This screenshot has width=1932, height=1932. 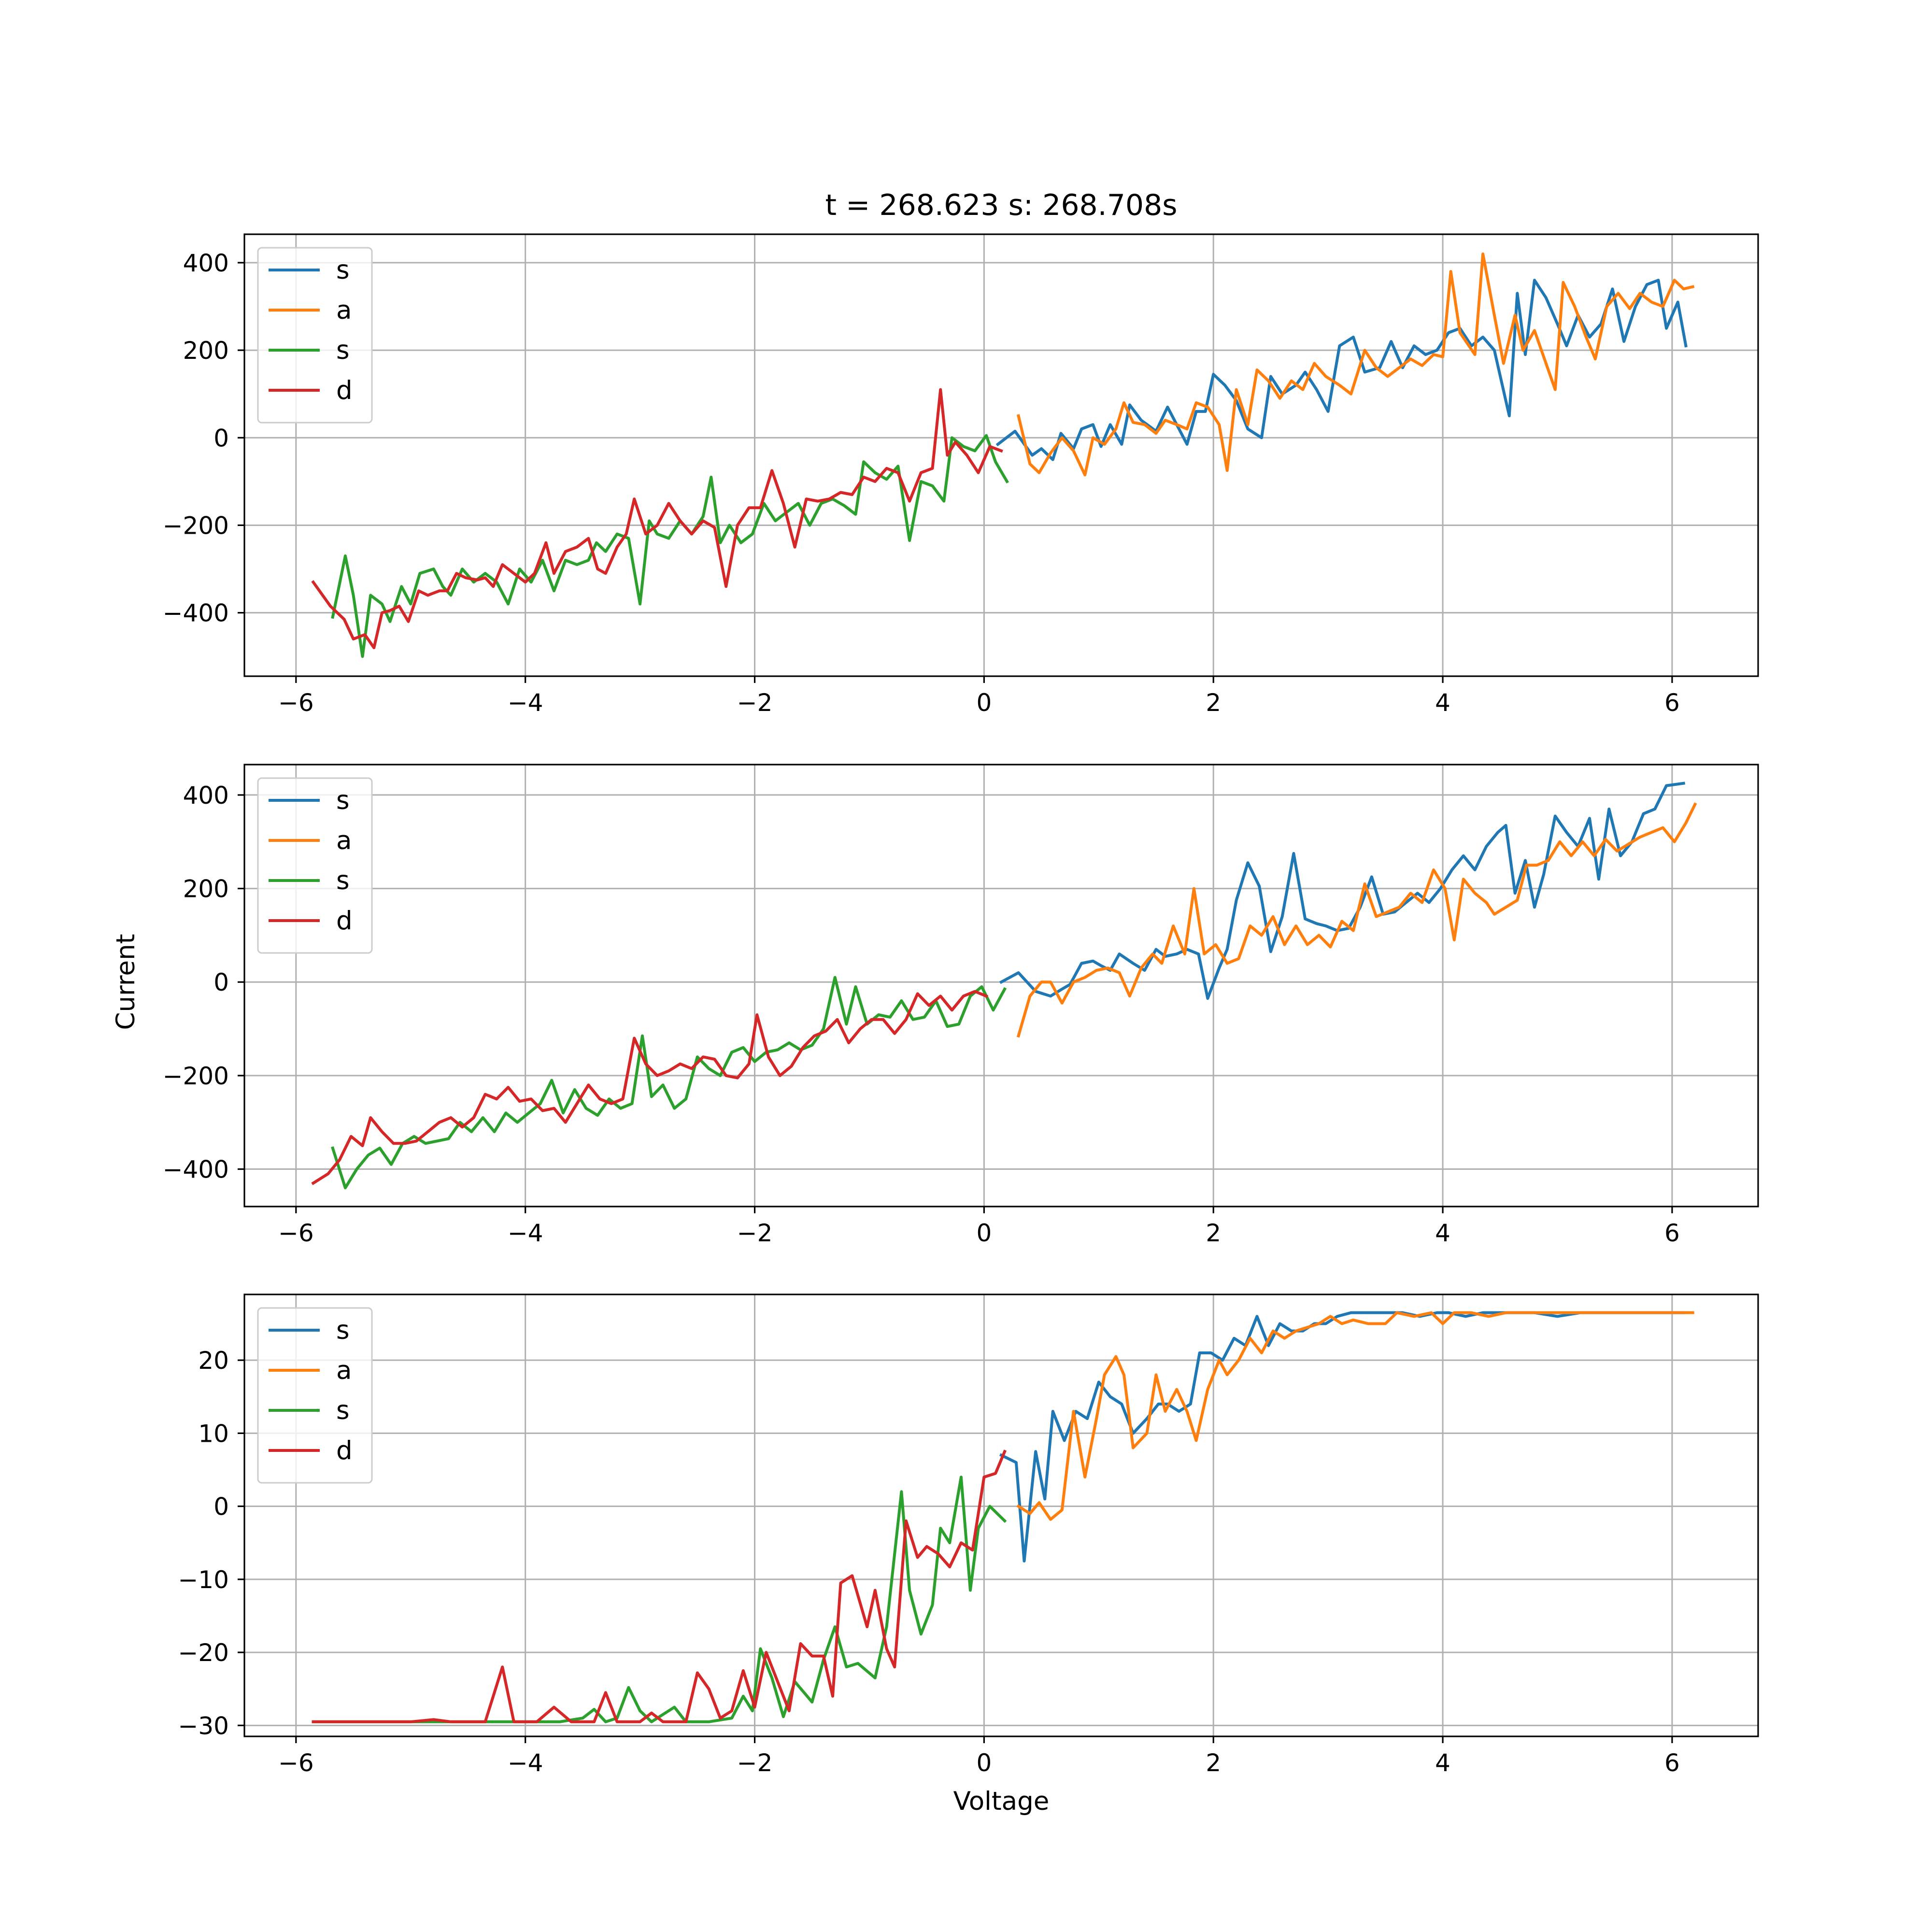 What do you see at coordinates (1001, 205) in the screenshot?
I see `figure-title: t = 268.623 s: 268.708s` at bounding box center [1001, 205].